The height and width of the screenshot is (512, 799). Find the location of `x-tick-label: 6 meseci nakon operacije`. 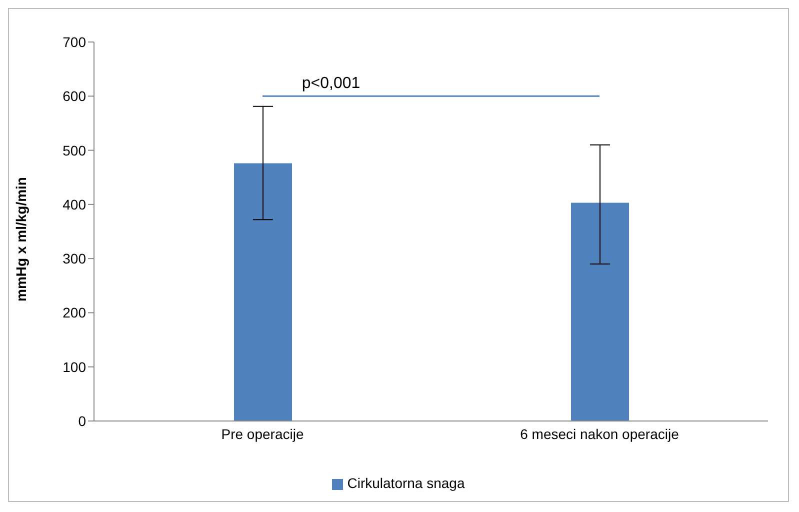

x-tick-label: 6 meseci nakon operacije is located at coordinates (600, 434).